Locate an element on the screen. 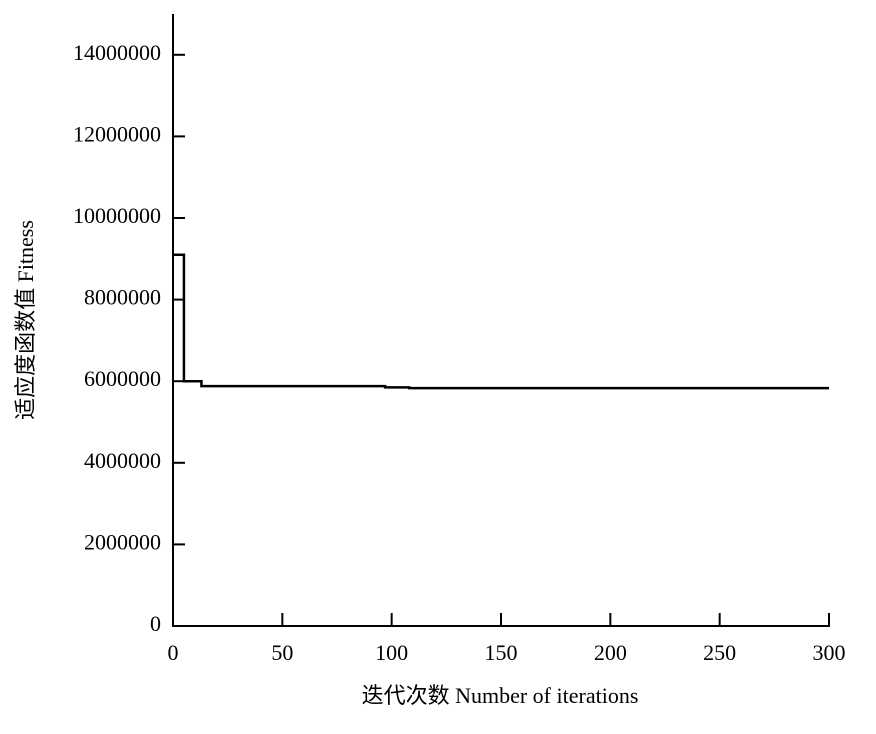 This screenshot has height=734, width=876. y-tick-label: 6000000 is located at coordinates (122, 378).